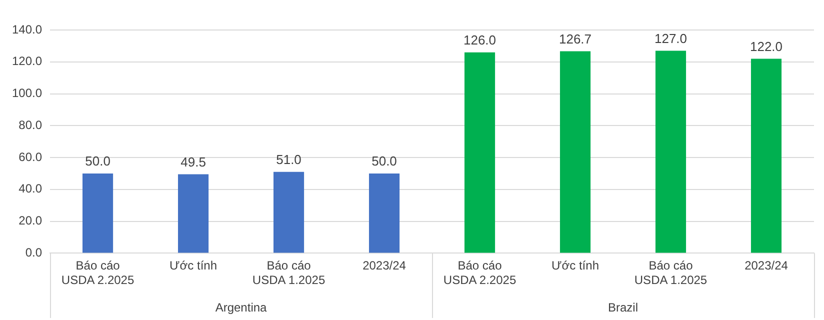 Image resolution: width=824 pixels, height=320 pixels. What do you see at coordinates (193, 162) in the screenshot?
I see `data-label: 49.5` at bounding box center [193, 162].